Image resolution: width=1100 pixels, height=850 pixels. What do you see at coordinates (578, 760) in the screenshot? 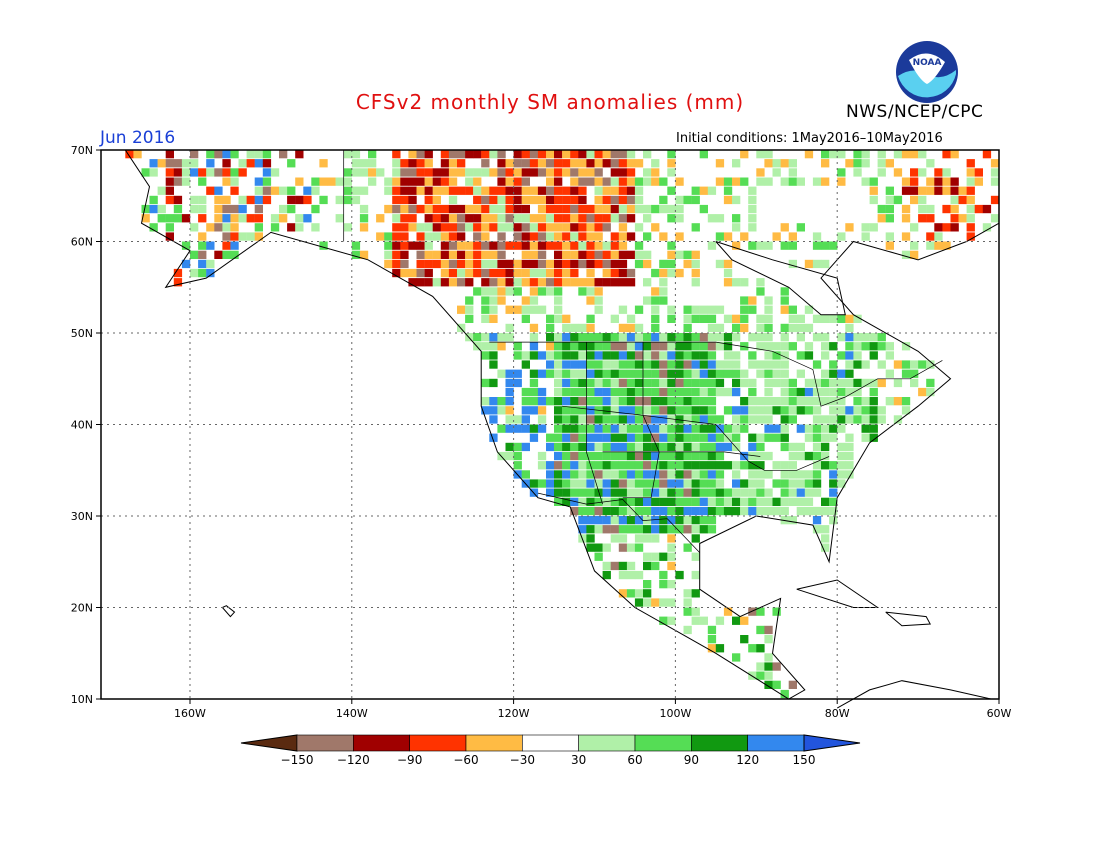
I see `legend-label: 30` at bounding box center [578, 760].